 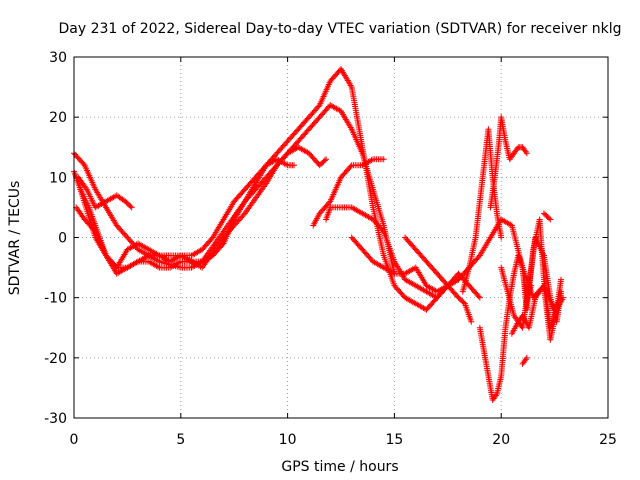 What do you see at coordinates (55, 359) in the screenshot?
I see `y-tick-label: -20` at bounding box center [55, 359].